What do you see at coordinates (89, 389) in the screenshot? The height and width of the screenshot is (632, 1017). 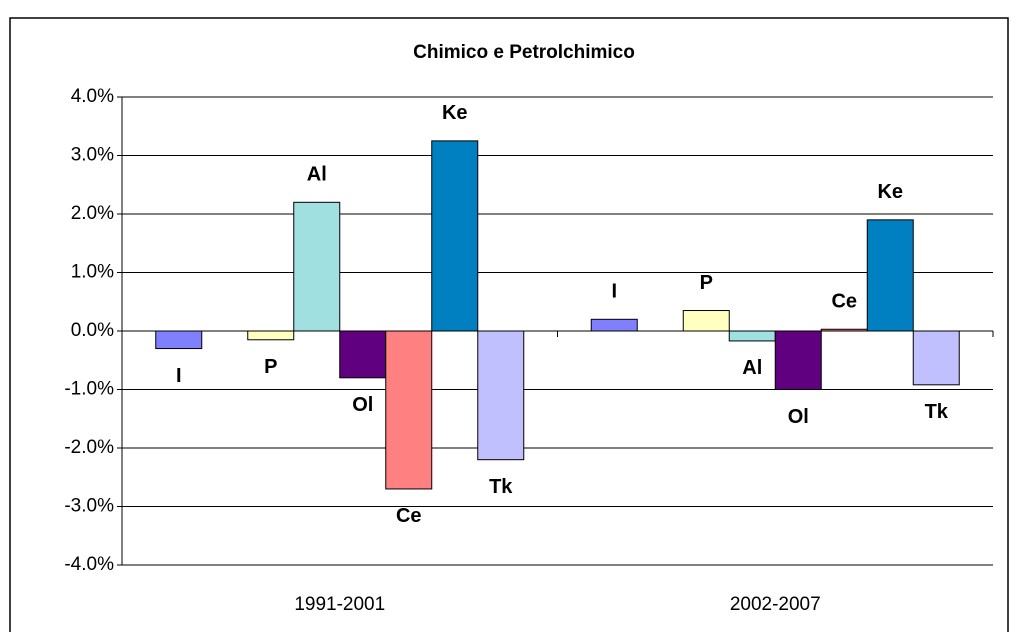 I see `y-tick-label: -1.0%` at bounding box center [89, 389].